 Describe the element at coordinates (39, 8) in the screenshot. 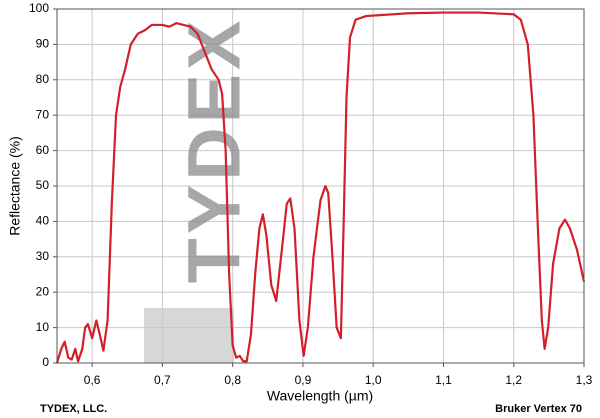

I see `y-tick-label: 100` at that location.